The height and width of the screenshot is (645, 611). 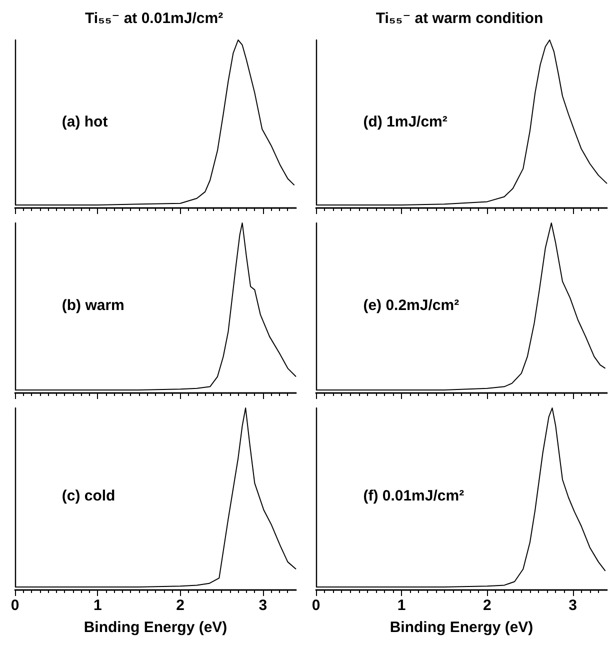 What do you see at coordinates (85, 121) in the screenshot?
I see `annotation: (a) hot` at bounding box center [85, 121].